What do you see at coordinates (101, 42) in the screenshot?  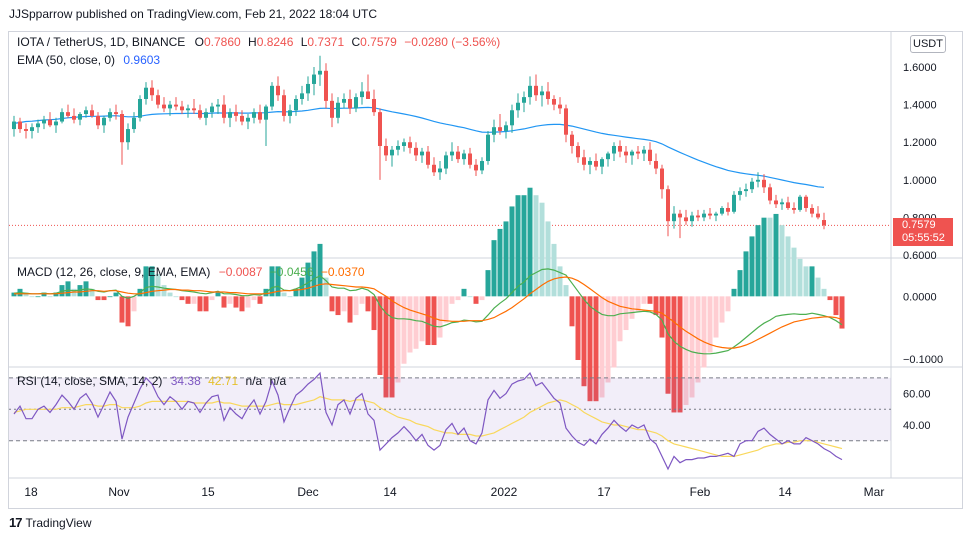 I see `symbol-label: IOTA / TetherUS, 1D, BINANCE` at bounding box center [101, 42].